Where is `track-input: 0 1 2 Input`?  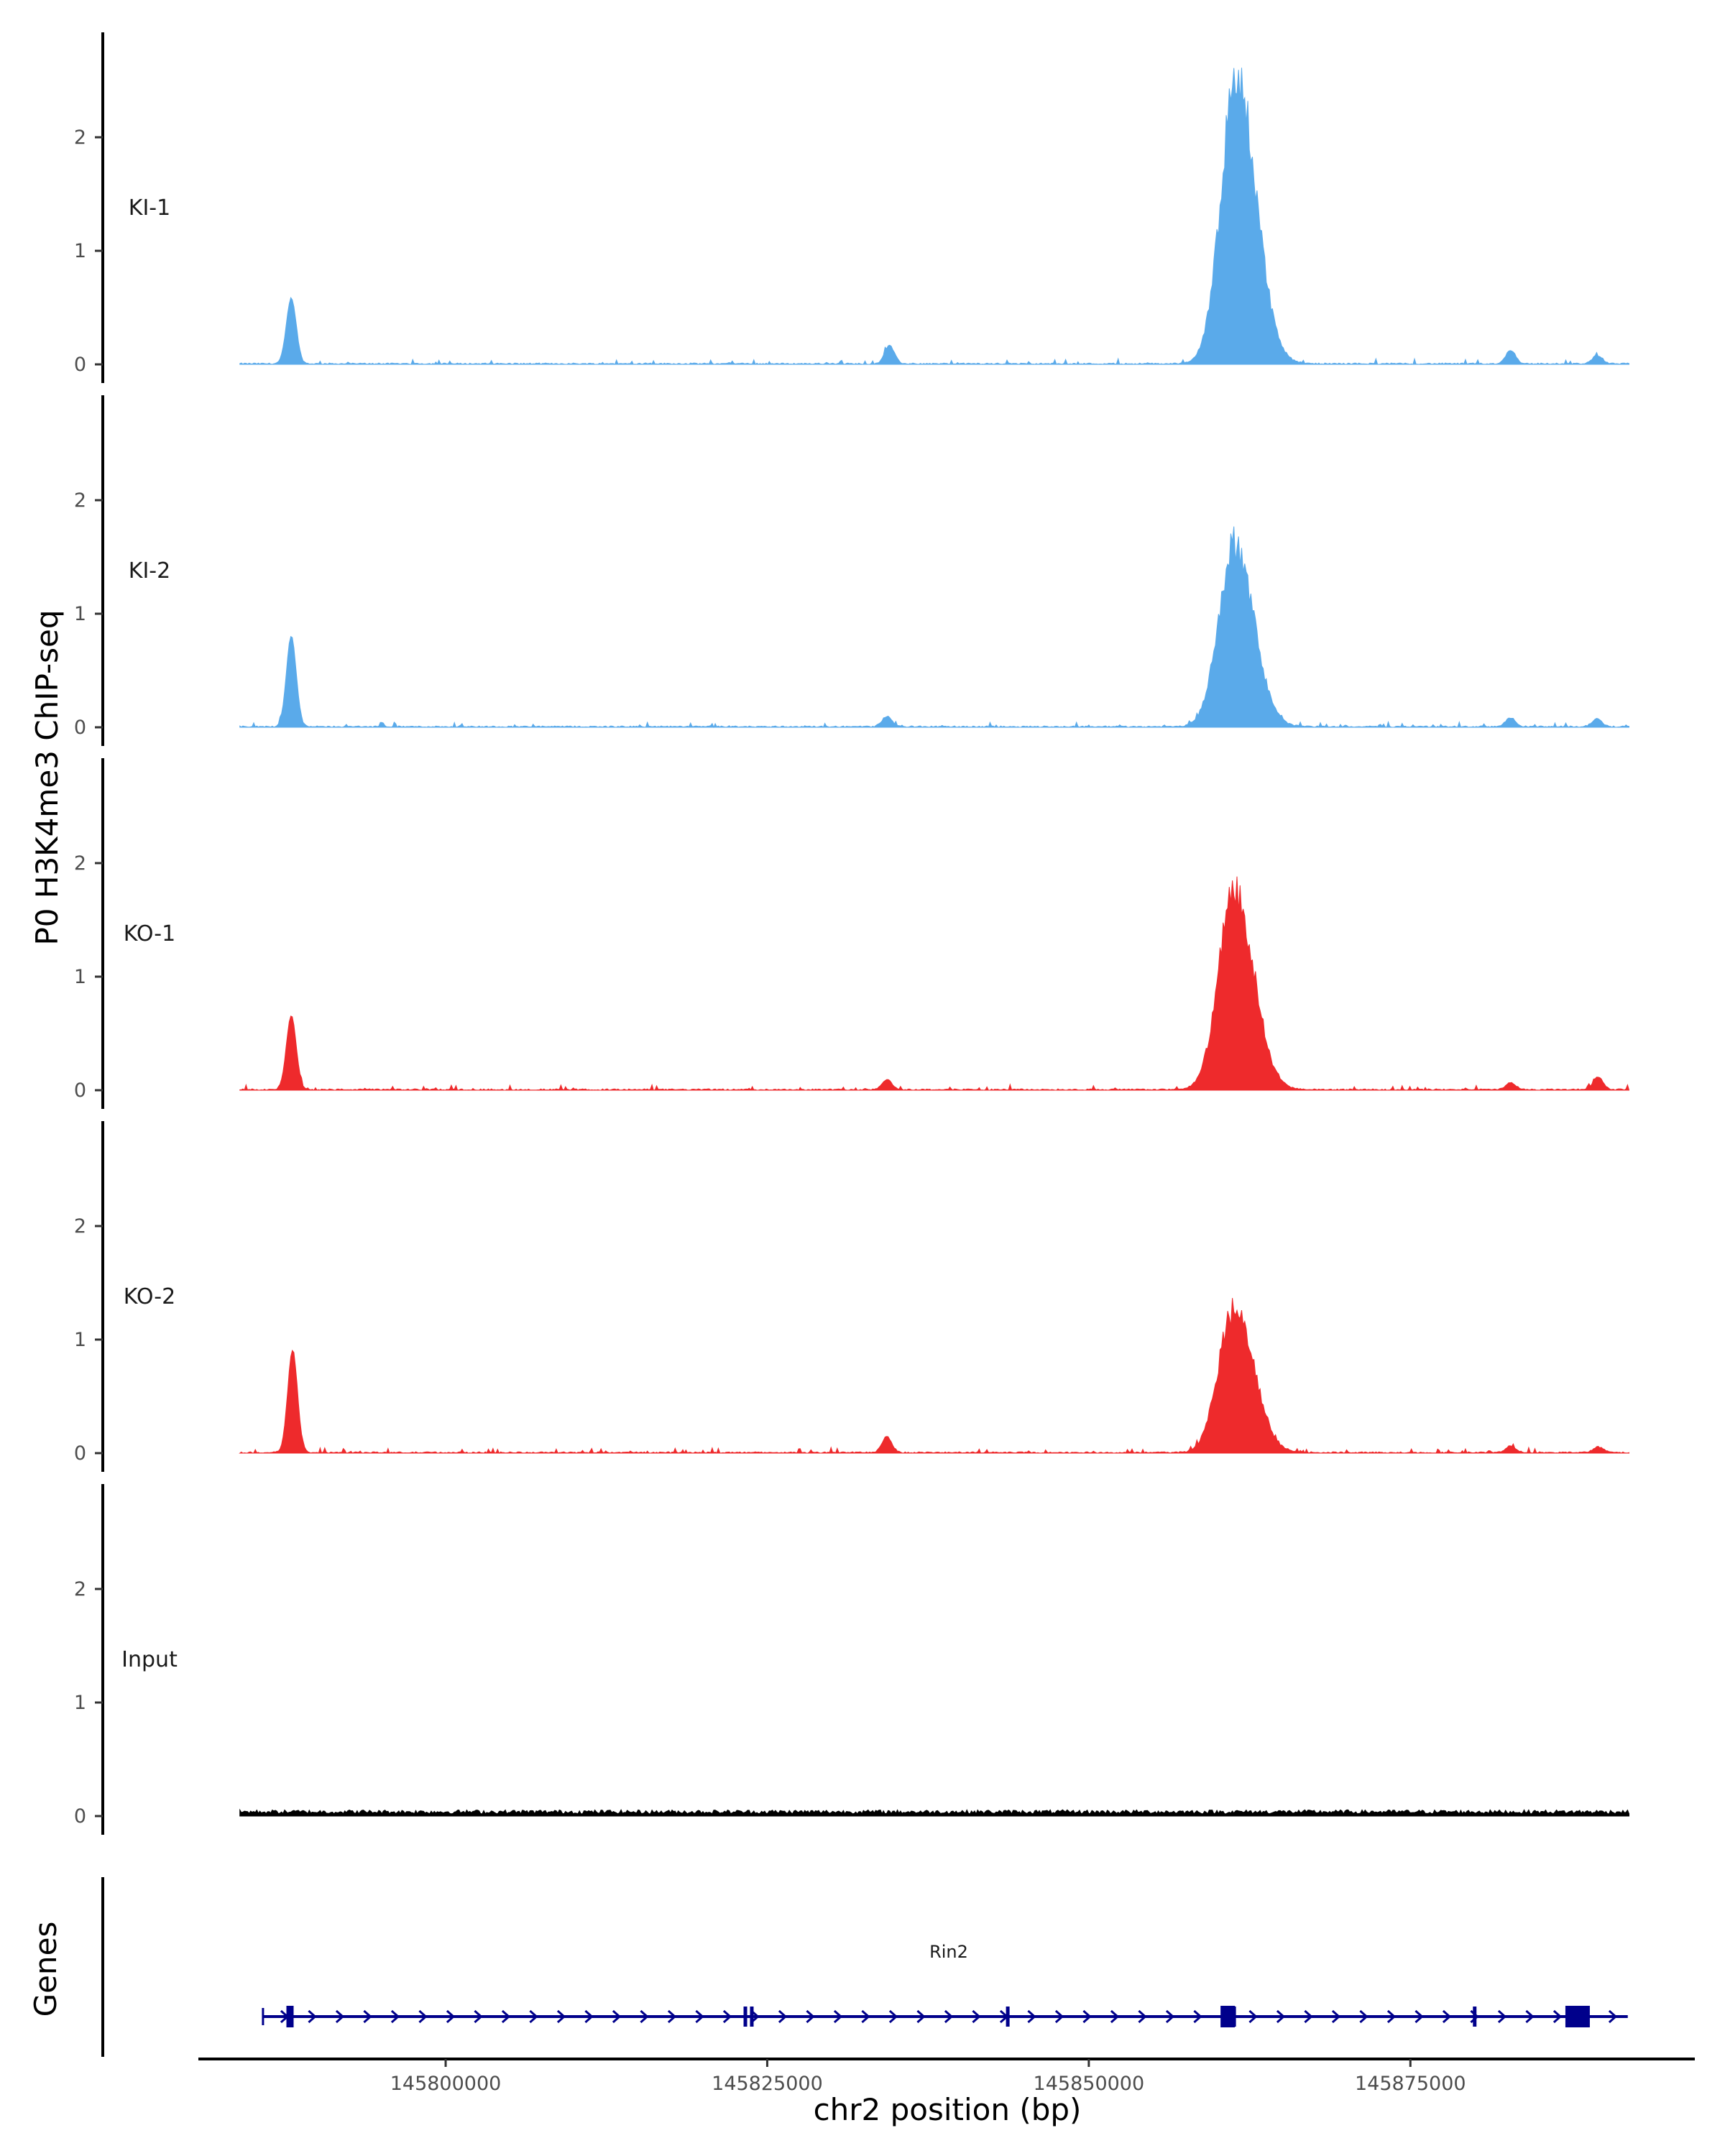 track-input: 0 1 2 Input is located at coordinates (851, 1659).